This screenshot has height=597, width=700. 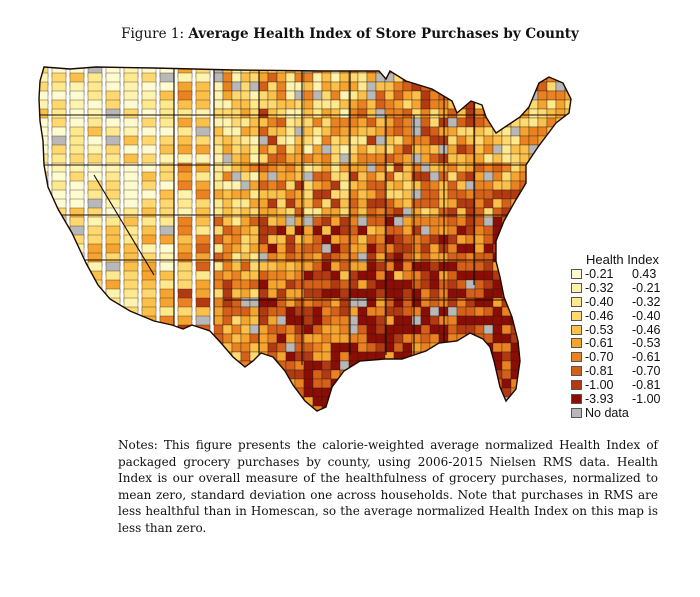 What do you see at coordinates (646, 329) in the screenshot?
I see `legend-high-value: -0.46` at bounding box center [646, 329].